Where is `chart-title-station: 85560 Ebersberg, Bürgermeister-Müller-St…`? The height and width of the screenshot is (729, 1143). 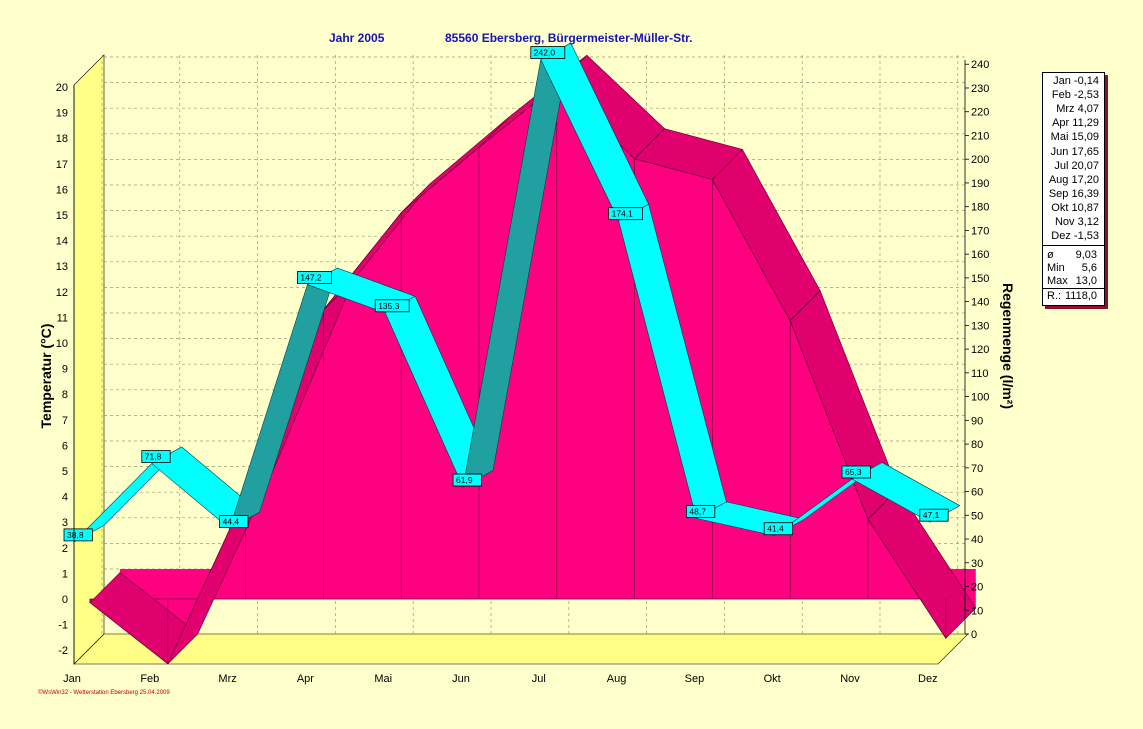
chart-title-station: 85560 Ebersberg, Bürgermeister-Müller-St… is located at coordinates (569, 38).